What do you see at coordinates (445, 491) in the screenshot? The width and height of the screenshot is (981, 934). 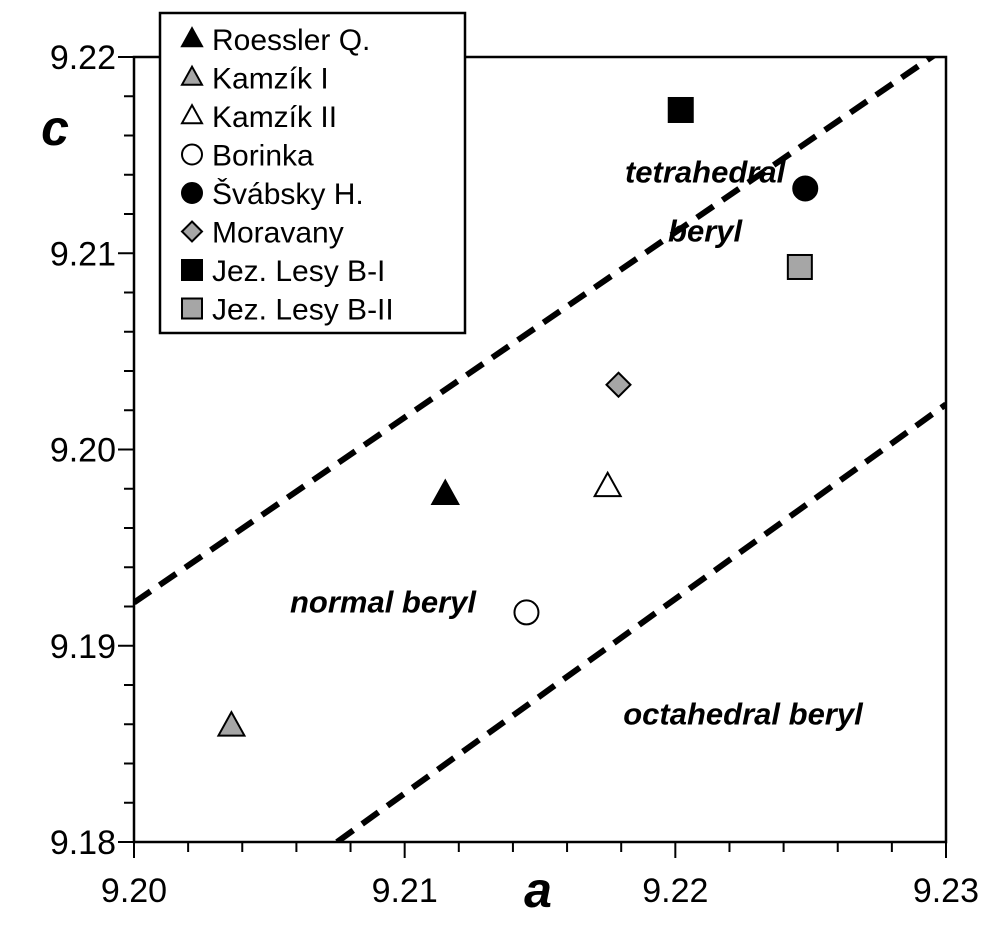 I see `data-point-roessler-q-` at bounding box center [445, 491].